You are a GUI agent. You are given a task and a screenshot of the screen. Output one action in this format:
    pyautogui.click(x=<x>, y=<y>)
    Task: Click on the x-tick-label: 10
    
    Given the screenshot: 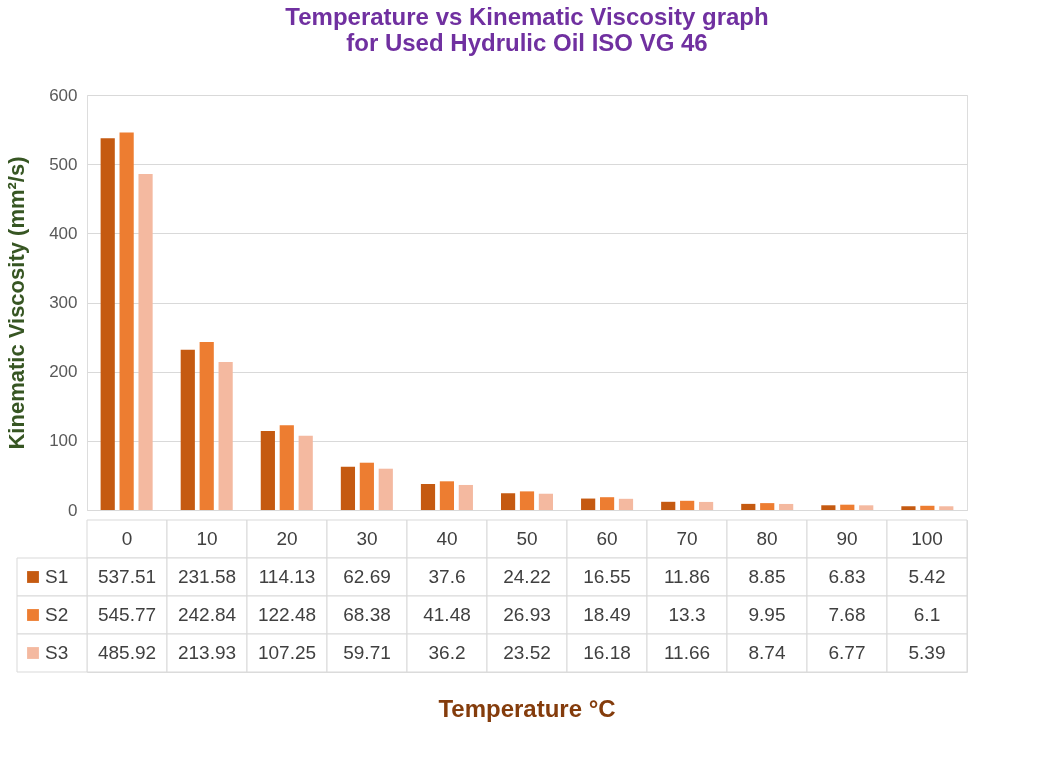 What is the action you would take?
    pyautogui.click(x=207, y=538)
    